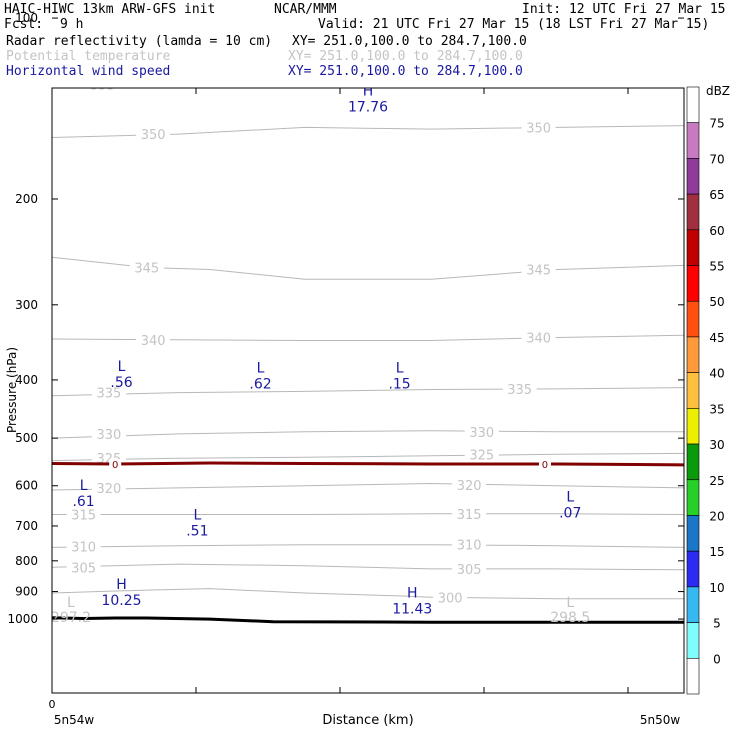  Describe the element at coordinates (570, 618) in the screenshot. I see `theta-extremum-value: 298.5` at that location.